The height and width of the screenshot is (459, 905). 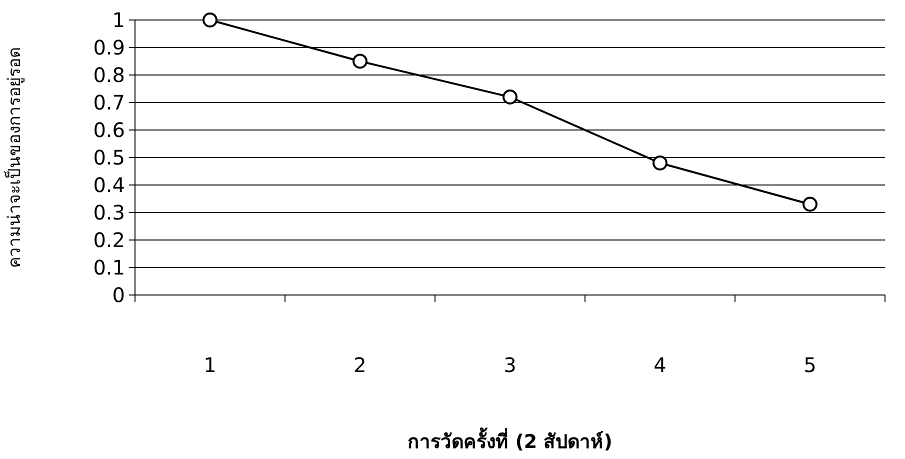 I want to click on y-tick-label: 0.5, so click(x=109, y=158).